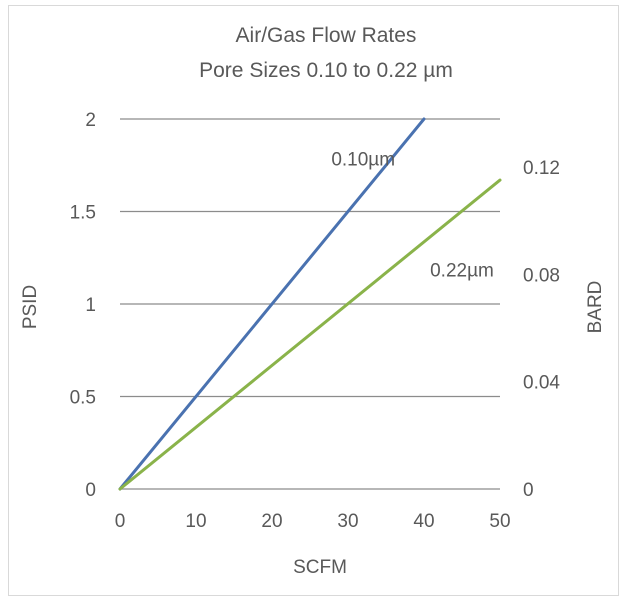 This screenshot has height=602, width=628. I want to click on y2-tick-label: 0.08, so click(541, 275).